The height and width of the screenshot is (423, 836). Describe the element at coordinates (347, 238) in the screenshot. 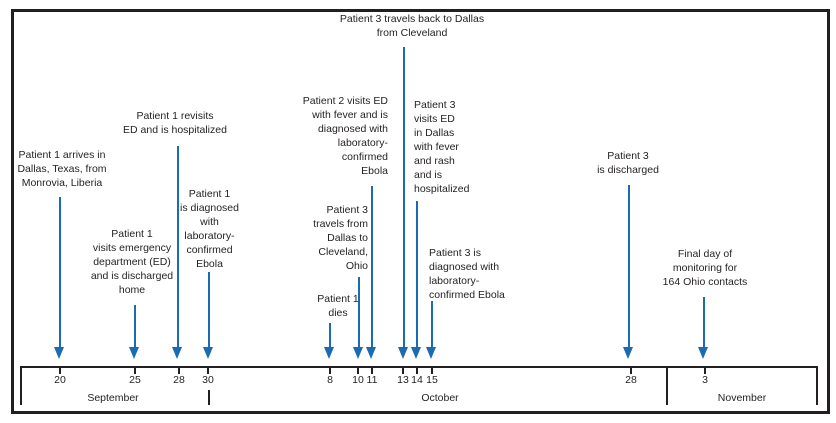

I see `event-label-line: Dallas to` at that location.